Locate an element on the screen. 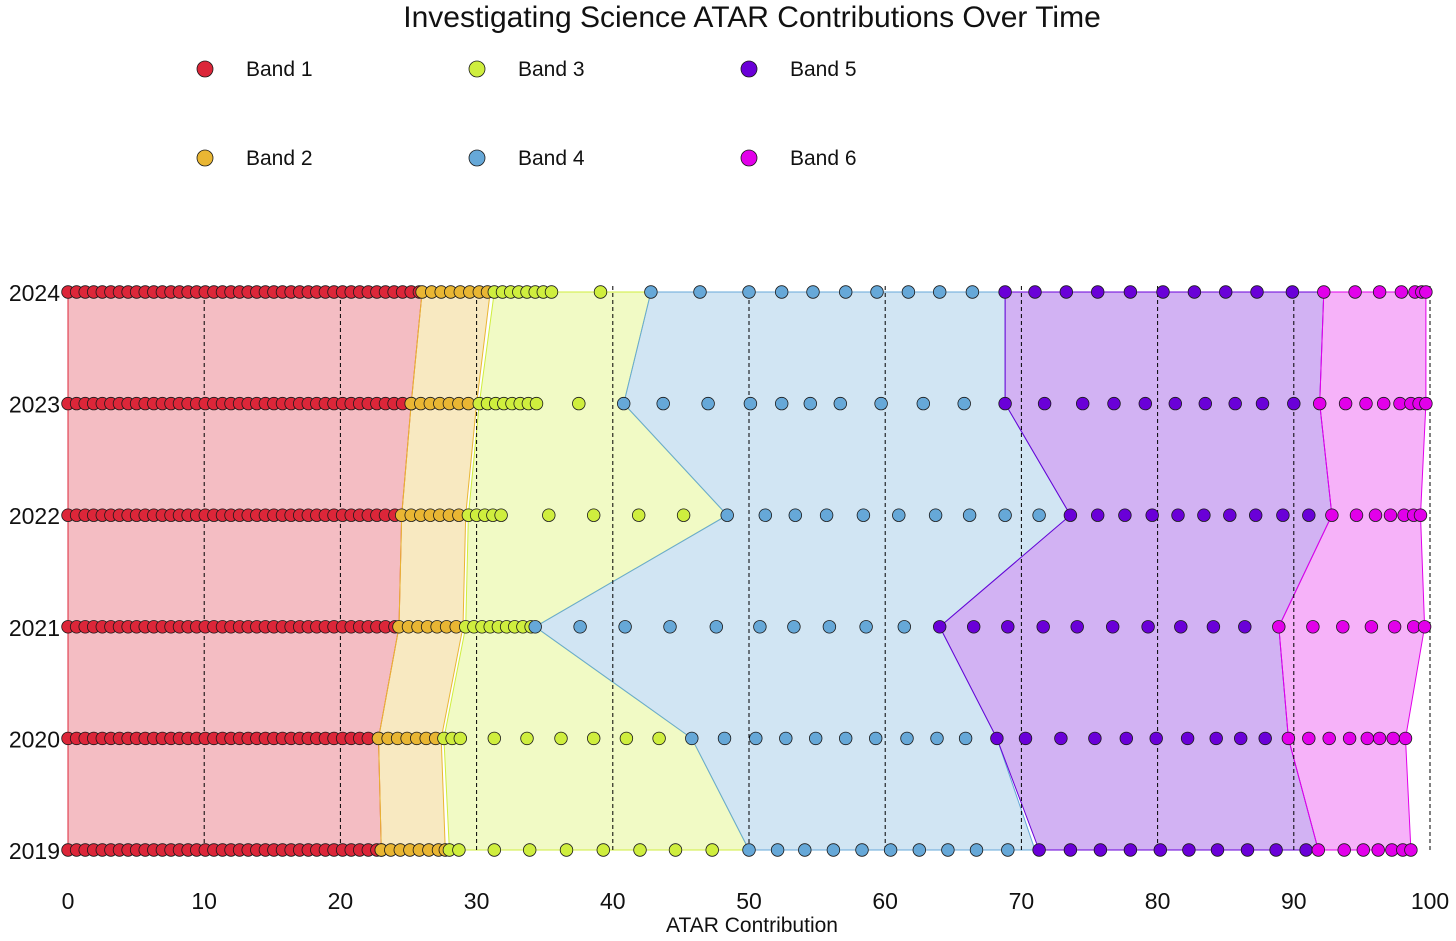  legend-label-band-6: Band 6 is located at coordinates (823, 158).